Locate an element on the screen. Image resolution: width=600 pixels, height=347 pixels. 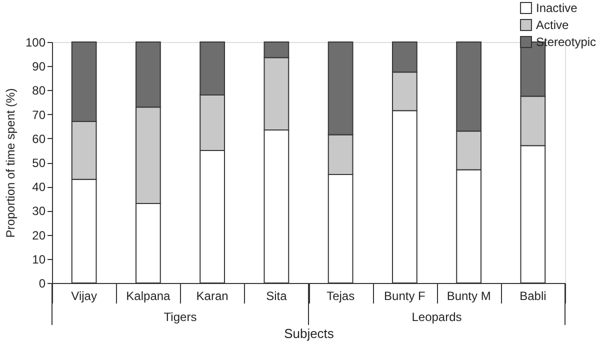
y-tick-label: 100 is located at coordinates (35, 43).